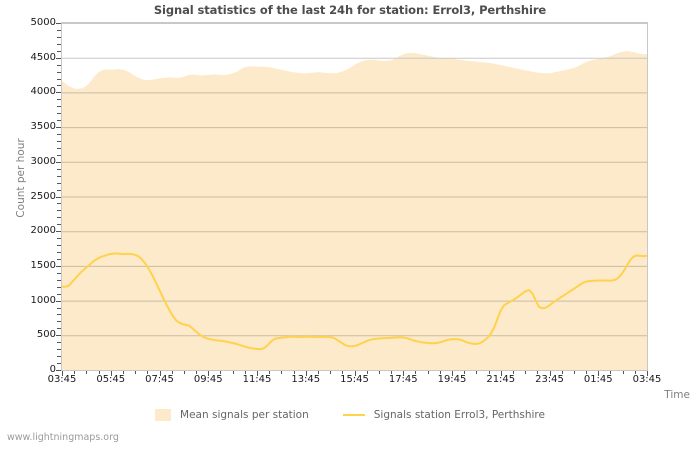 The height and width of the screenshot is (450, 700). Describe the element at coordinates (459, 415) in the screenshot. I see `legend-label-station: Signals station Errol3, Perthshire` at that location.